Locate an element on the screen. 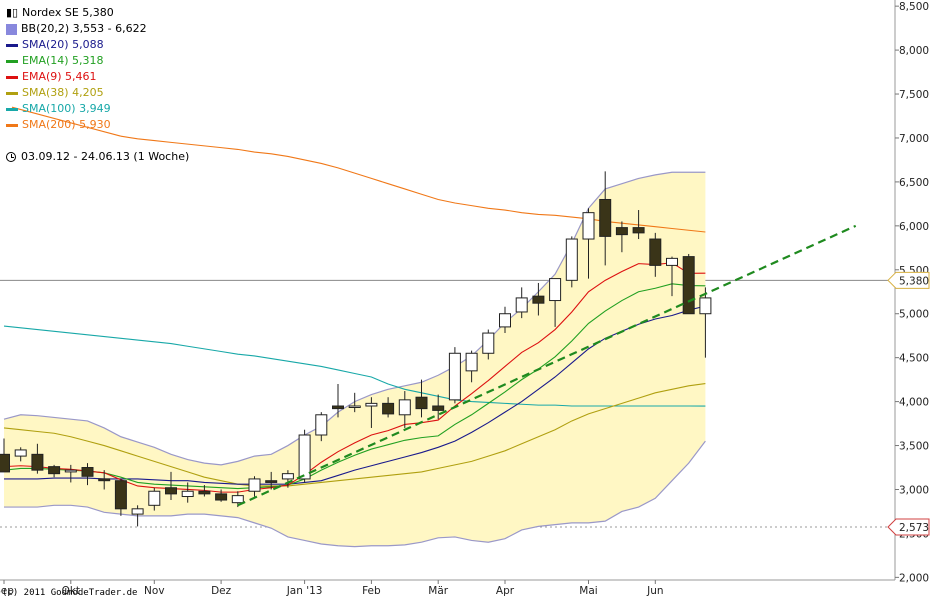 This screenshot has height=600, width=930. x-tick-label: Sep is located at coordinates (7, 591).